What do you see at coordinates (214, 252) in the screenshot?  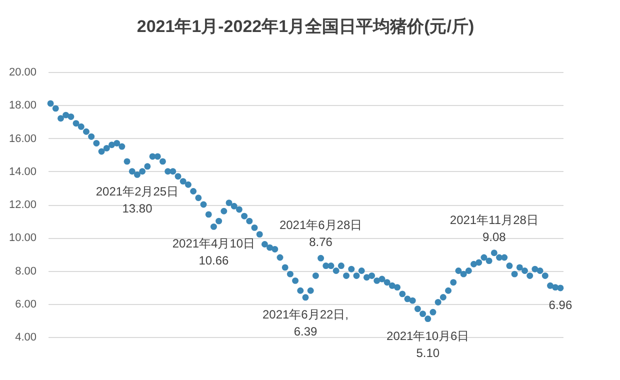 I see `annotation: 2021年4月10日 10.66` at bounding box center [214, 252].